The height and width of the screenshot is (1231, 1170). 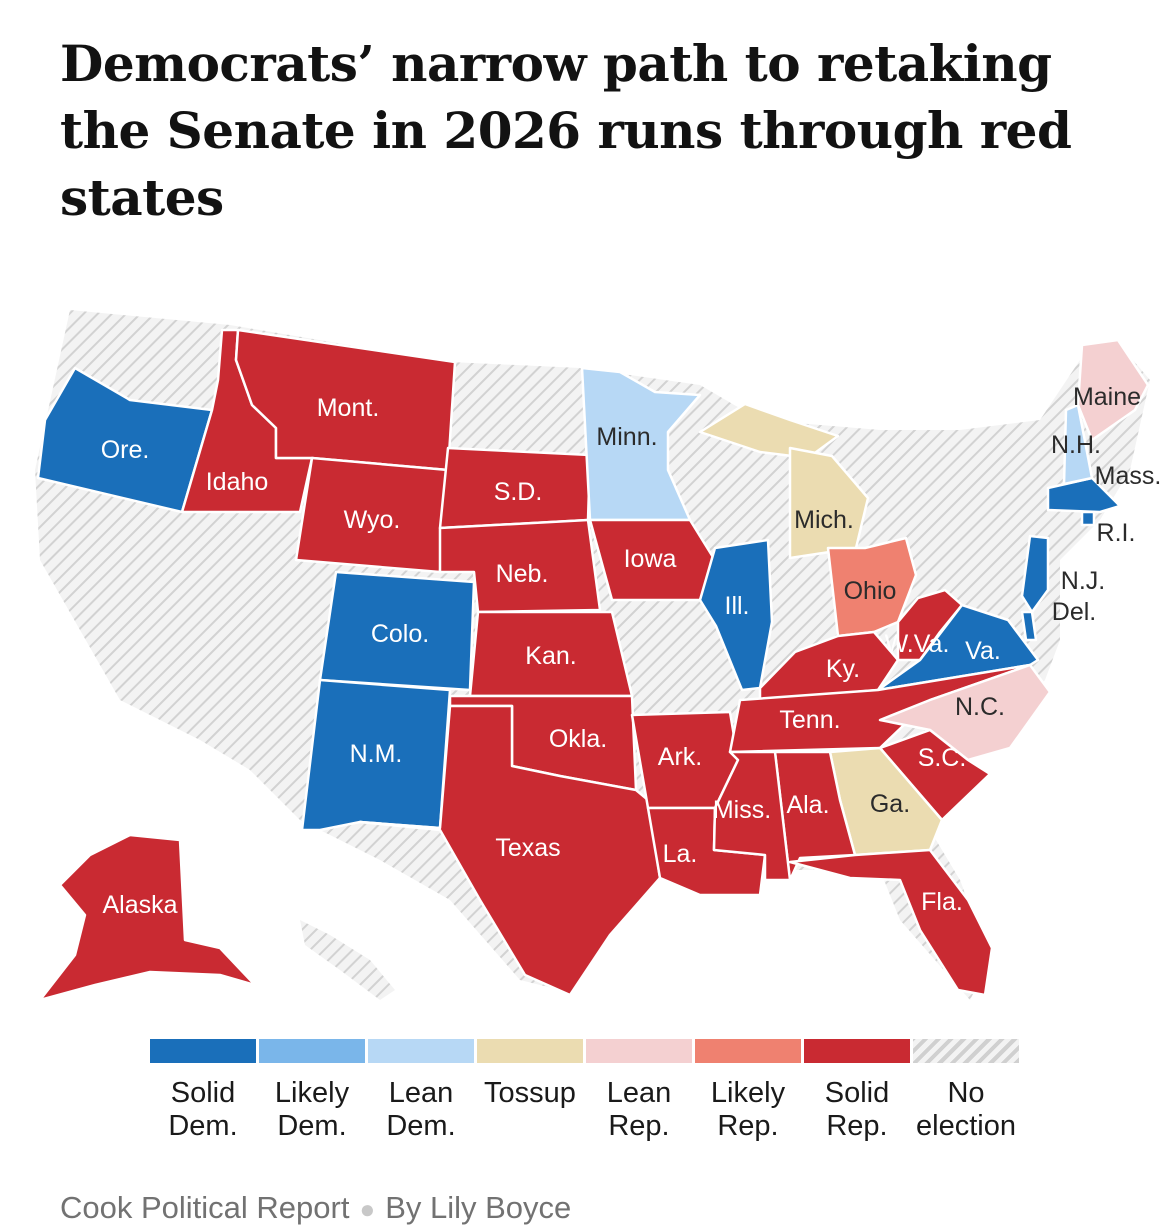 What do you see at coordinates (1116, 533) in the screenshot?
I see `label-ri: R.I.` at bounding box center [1116, 533].